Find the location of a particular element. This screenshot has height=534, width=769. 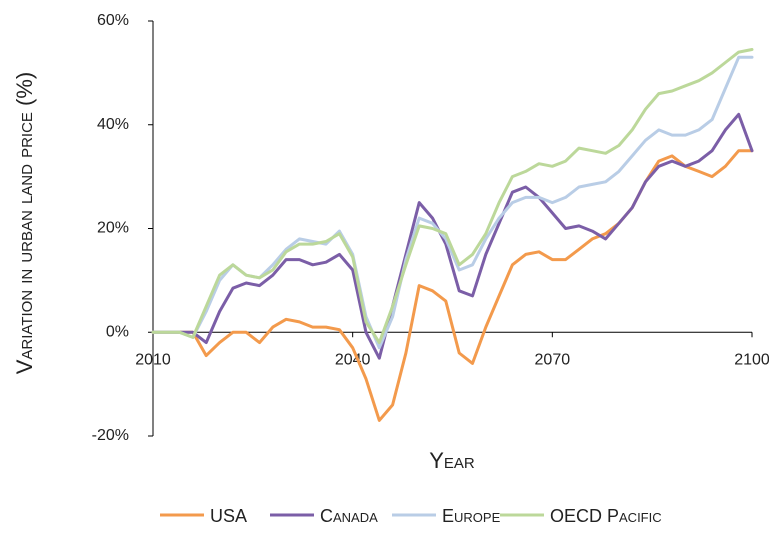

x-axis-title: Year is located at coordinates (452, 460).